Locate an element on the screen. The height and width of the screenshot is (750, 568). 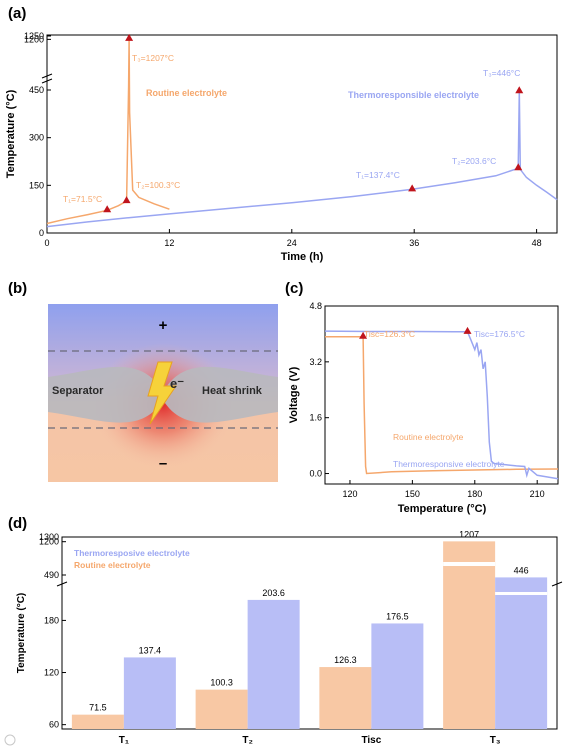
watermark-icon is located at coordinates (10, 740).